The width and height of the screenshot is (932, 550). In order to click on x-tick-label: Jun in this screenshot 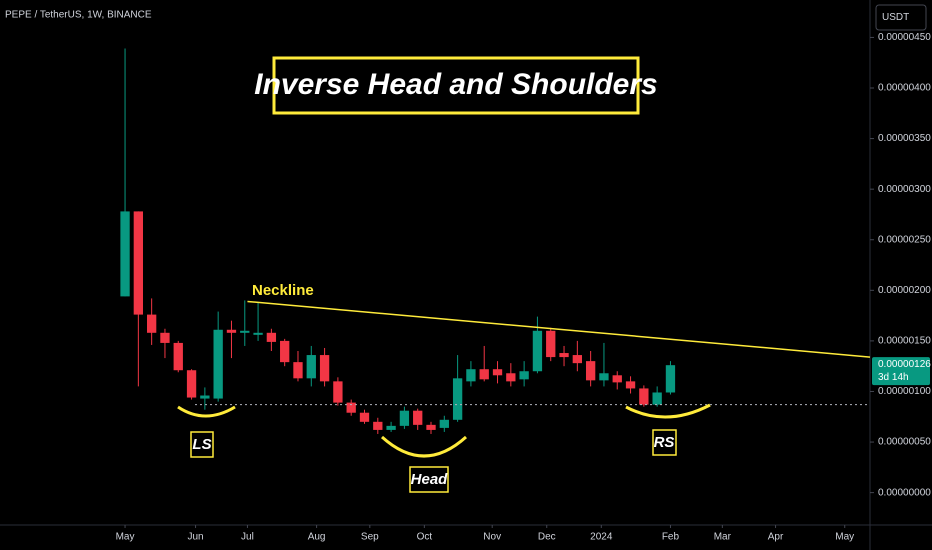, I will do `click(195, 537)`.